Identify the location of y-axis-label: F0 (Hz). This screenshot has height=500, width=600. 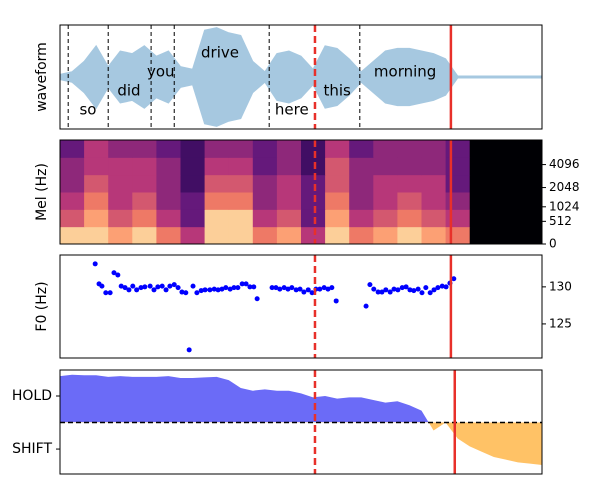
(42, 306).